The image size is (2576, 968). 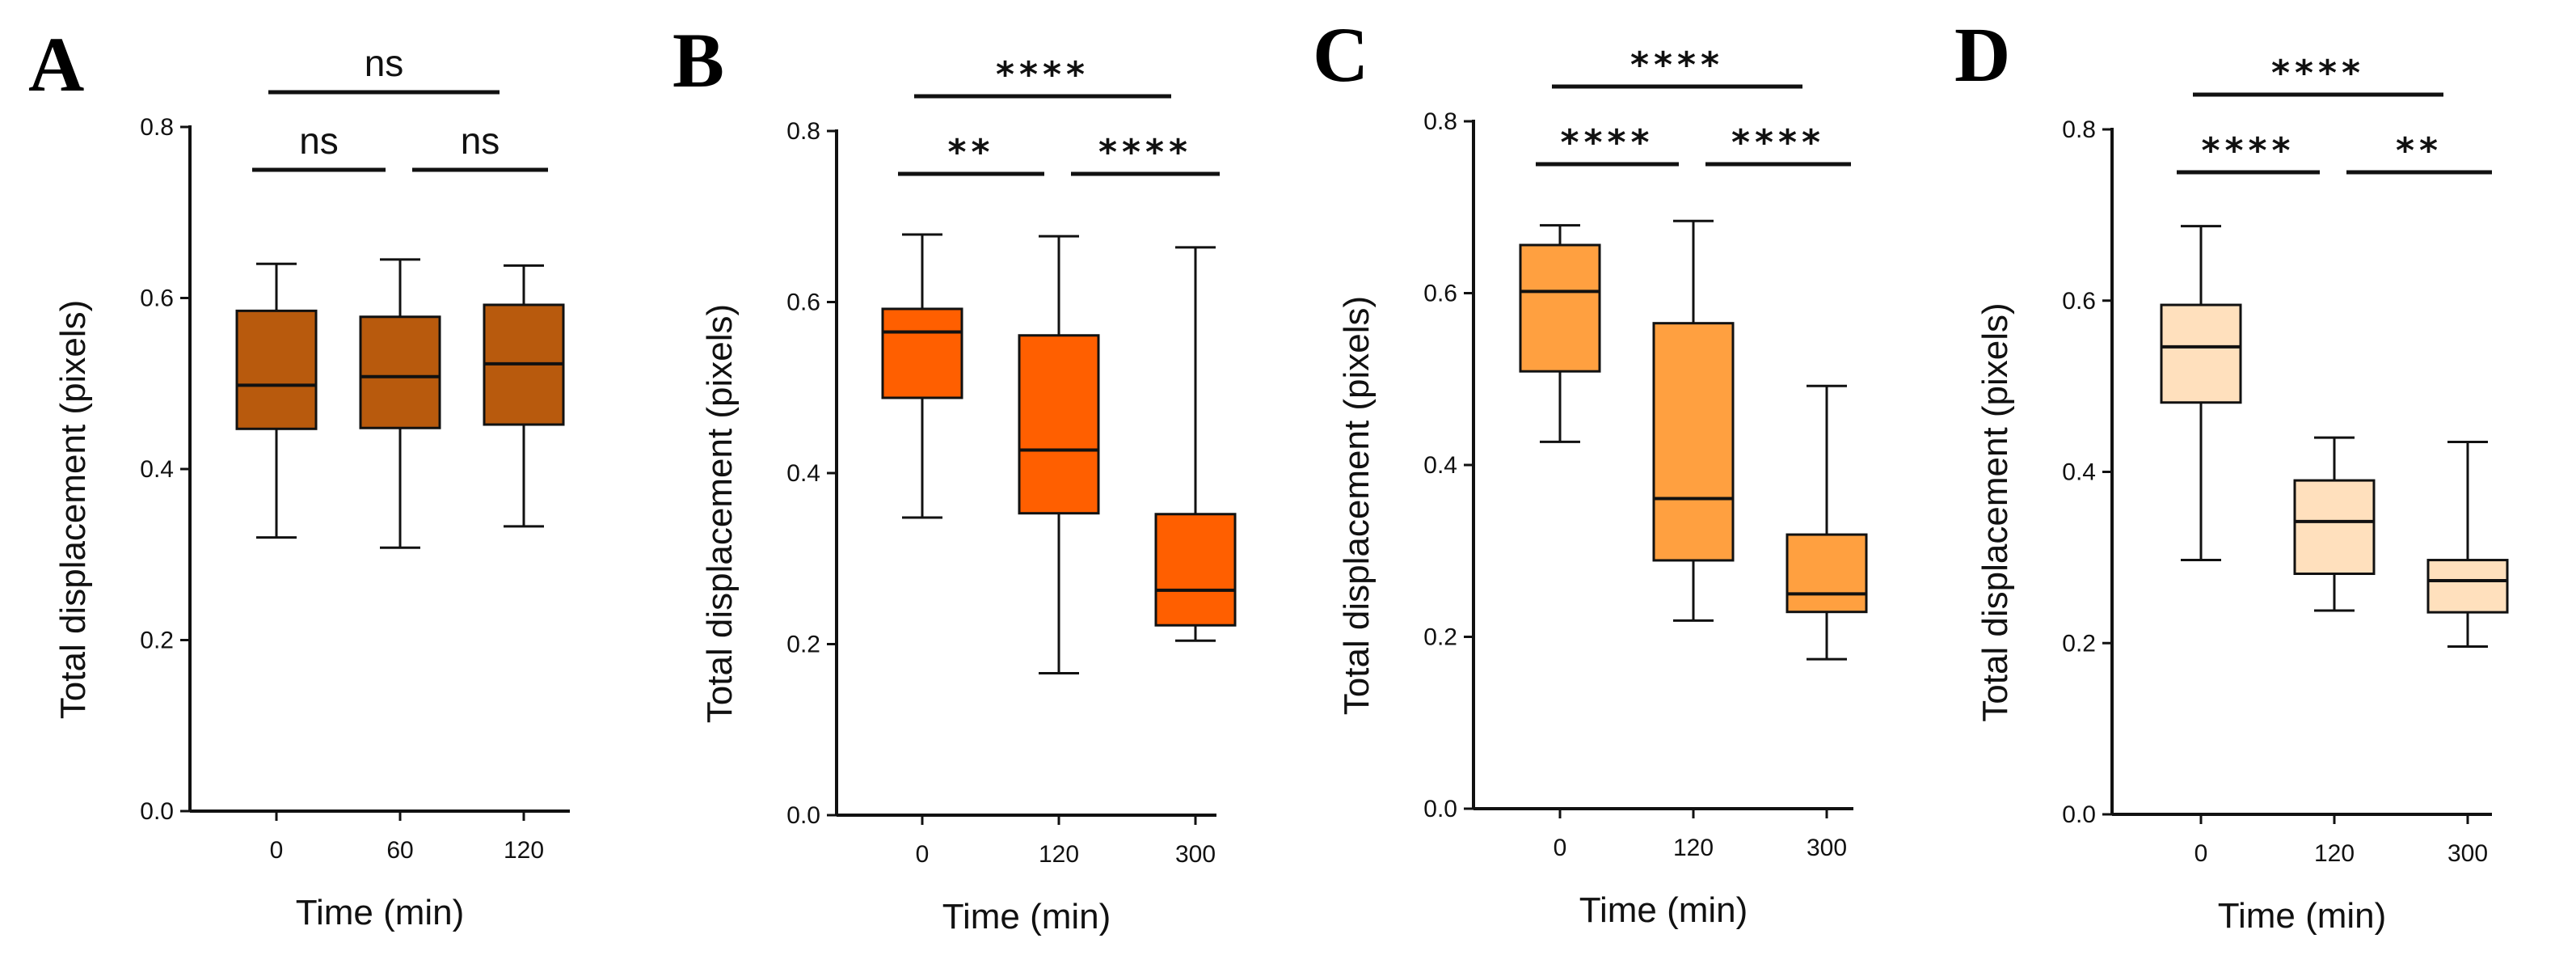 I want to click on panel-letter: D, so click(x=1982, y=54).